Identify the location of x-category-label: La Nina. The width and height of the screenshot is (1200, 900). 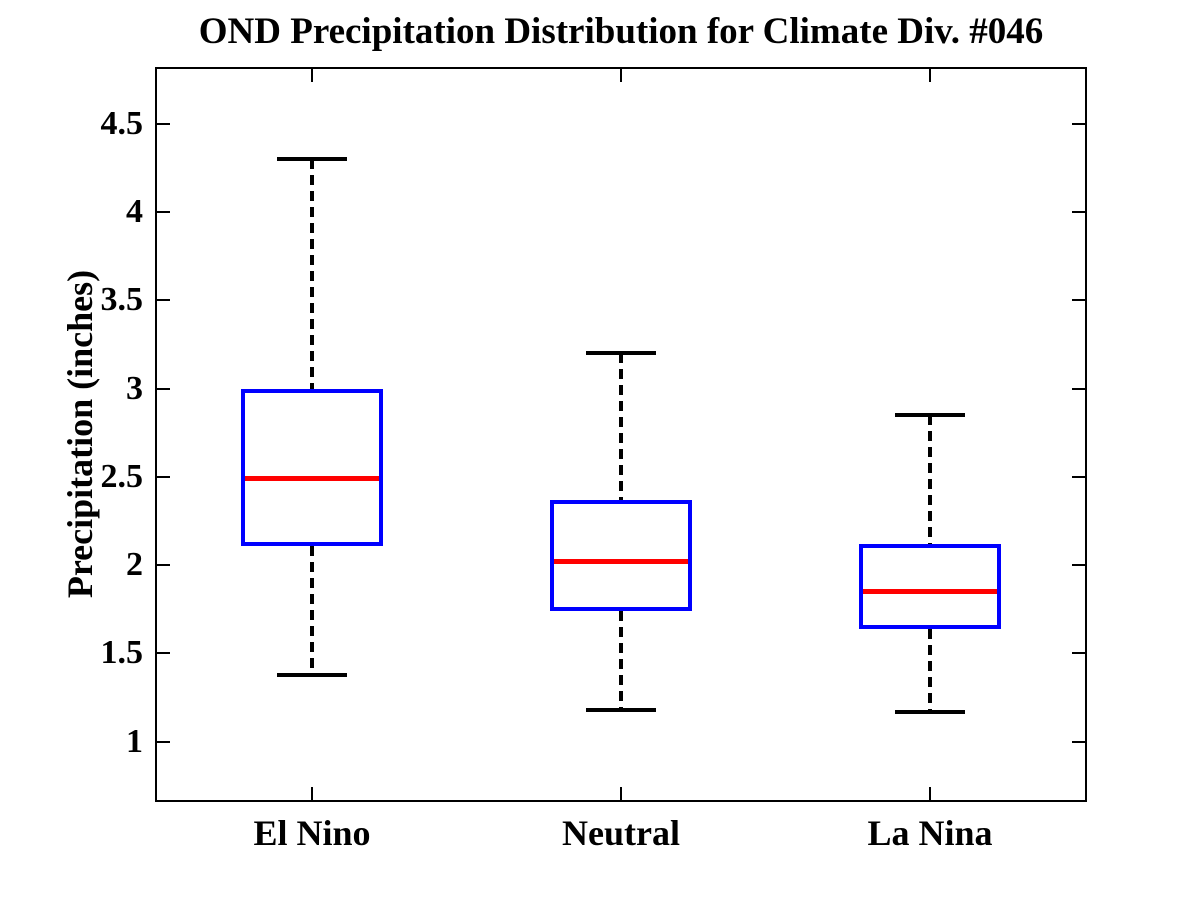
(930, 833).